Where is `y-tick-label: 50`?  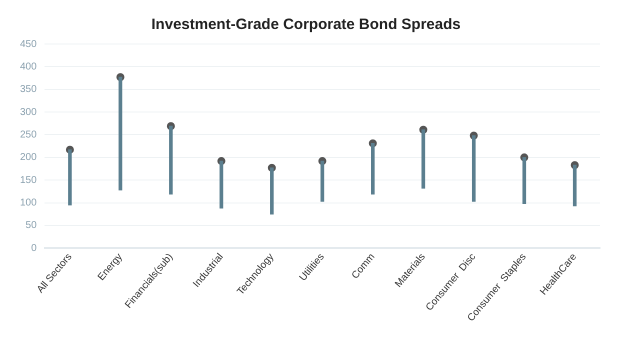 y-tick-label: 50 is located at coordinates (32, 226).